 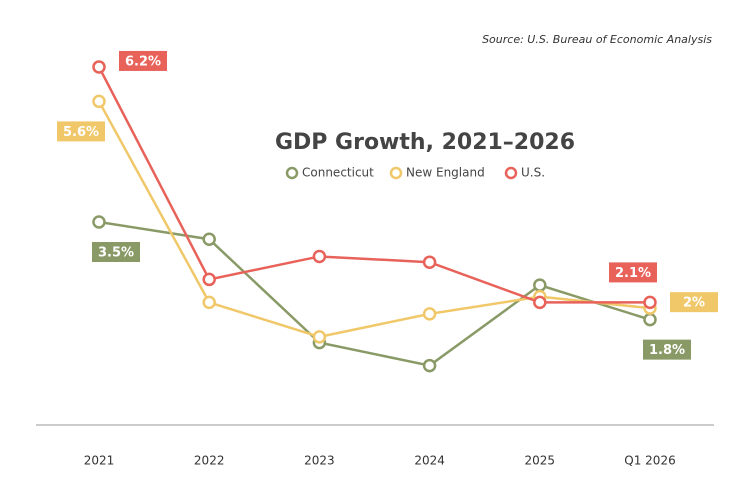 I want to click on source: Source: U.S. Bureau of Economic Analysis, so click(x=597, y=39).